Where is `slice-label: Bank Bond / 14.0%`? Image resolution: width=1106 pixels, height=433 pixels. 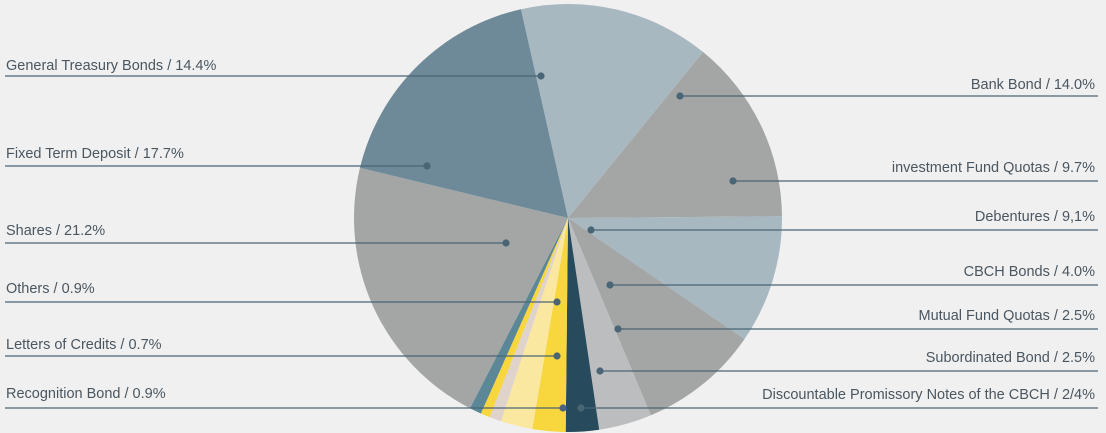
slice-label: Bank Bond / 14.0% is located at coordinates (1033, 85).